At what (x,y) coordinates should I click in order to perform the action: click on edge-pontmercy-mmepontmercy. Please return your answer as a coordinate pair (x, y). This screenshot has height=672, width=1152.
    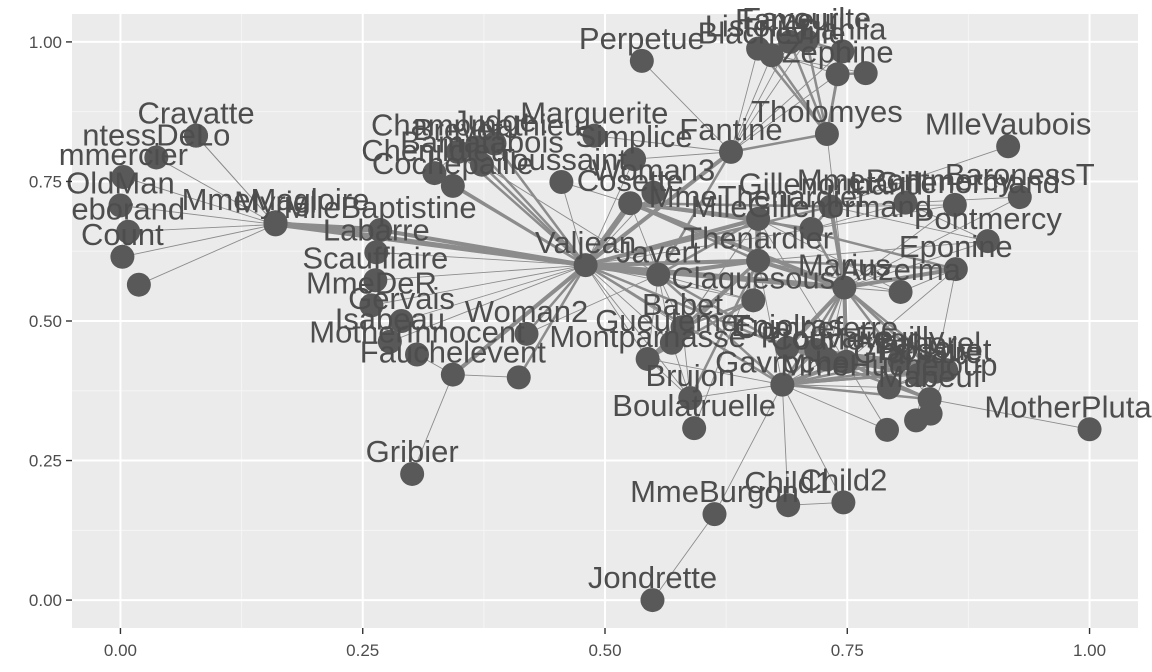
    Looking at the image, I should click on (946, 222).